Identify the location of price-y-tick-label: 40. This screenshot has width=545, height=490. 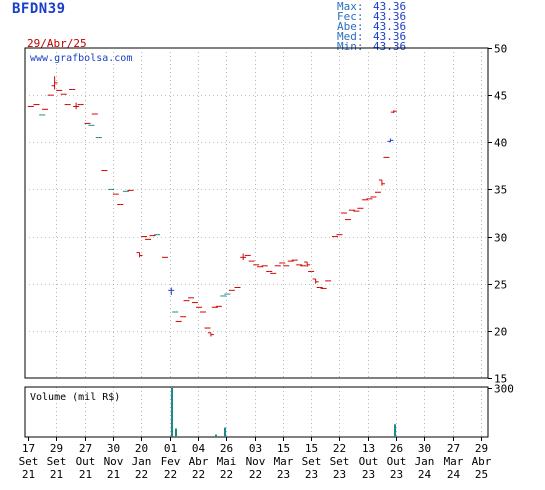
(500, 143).